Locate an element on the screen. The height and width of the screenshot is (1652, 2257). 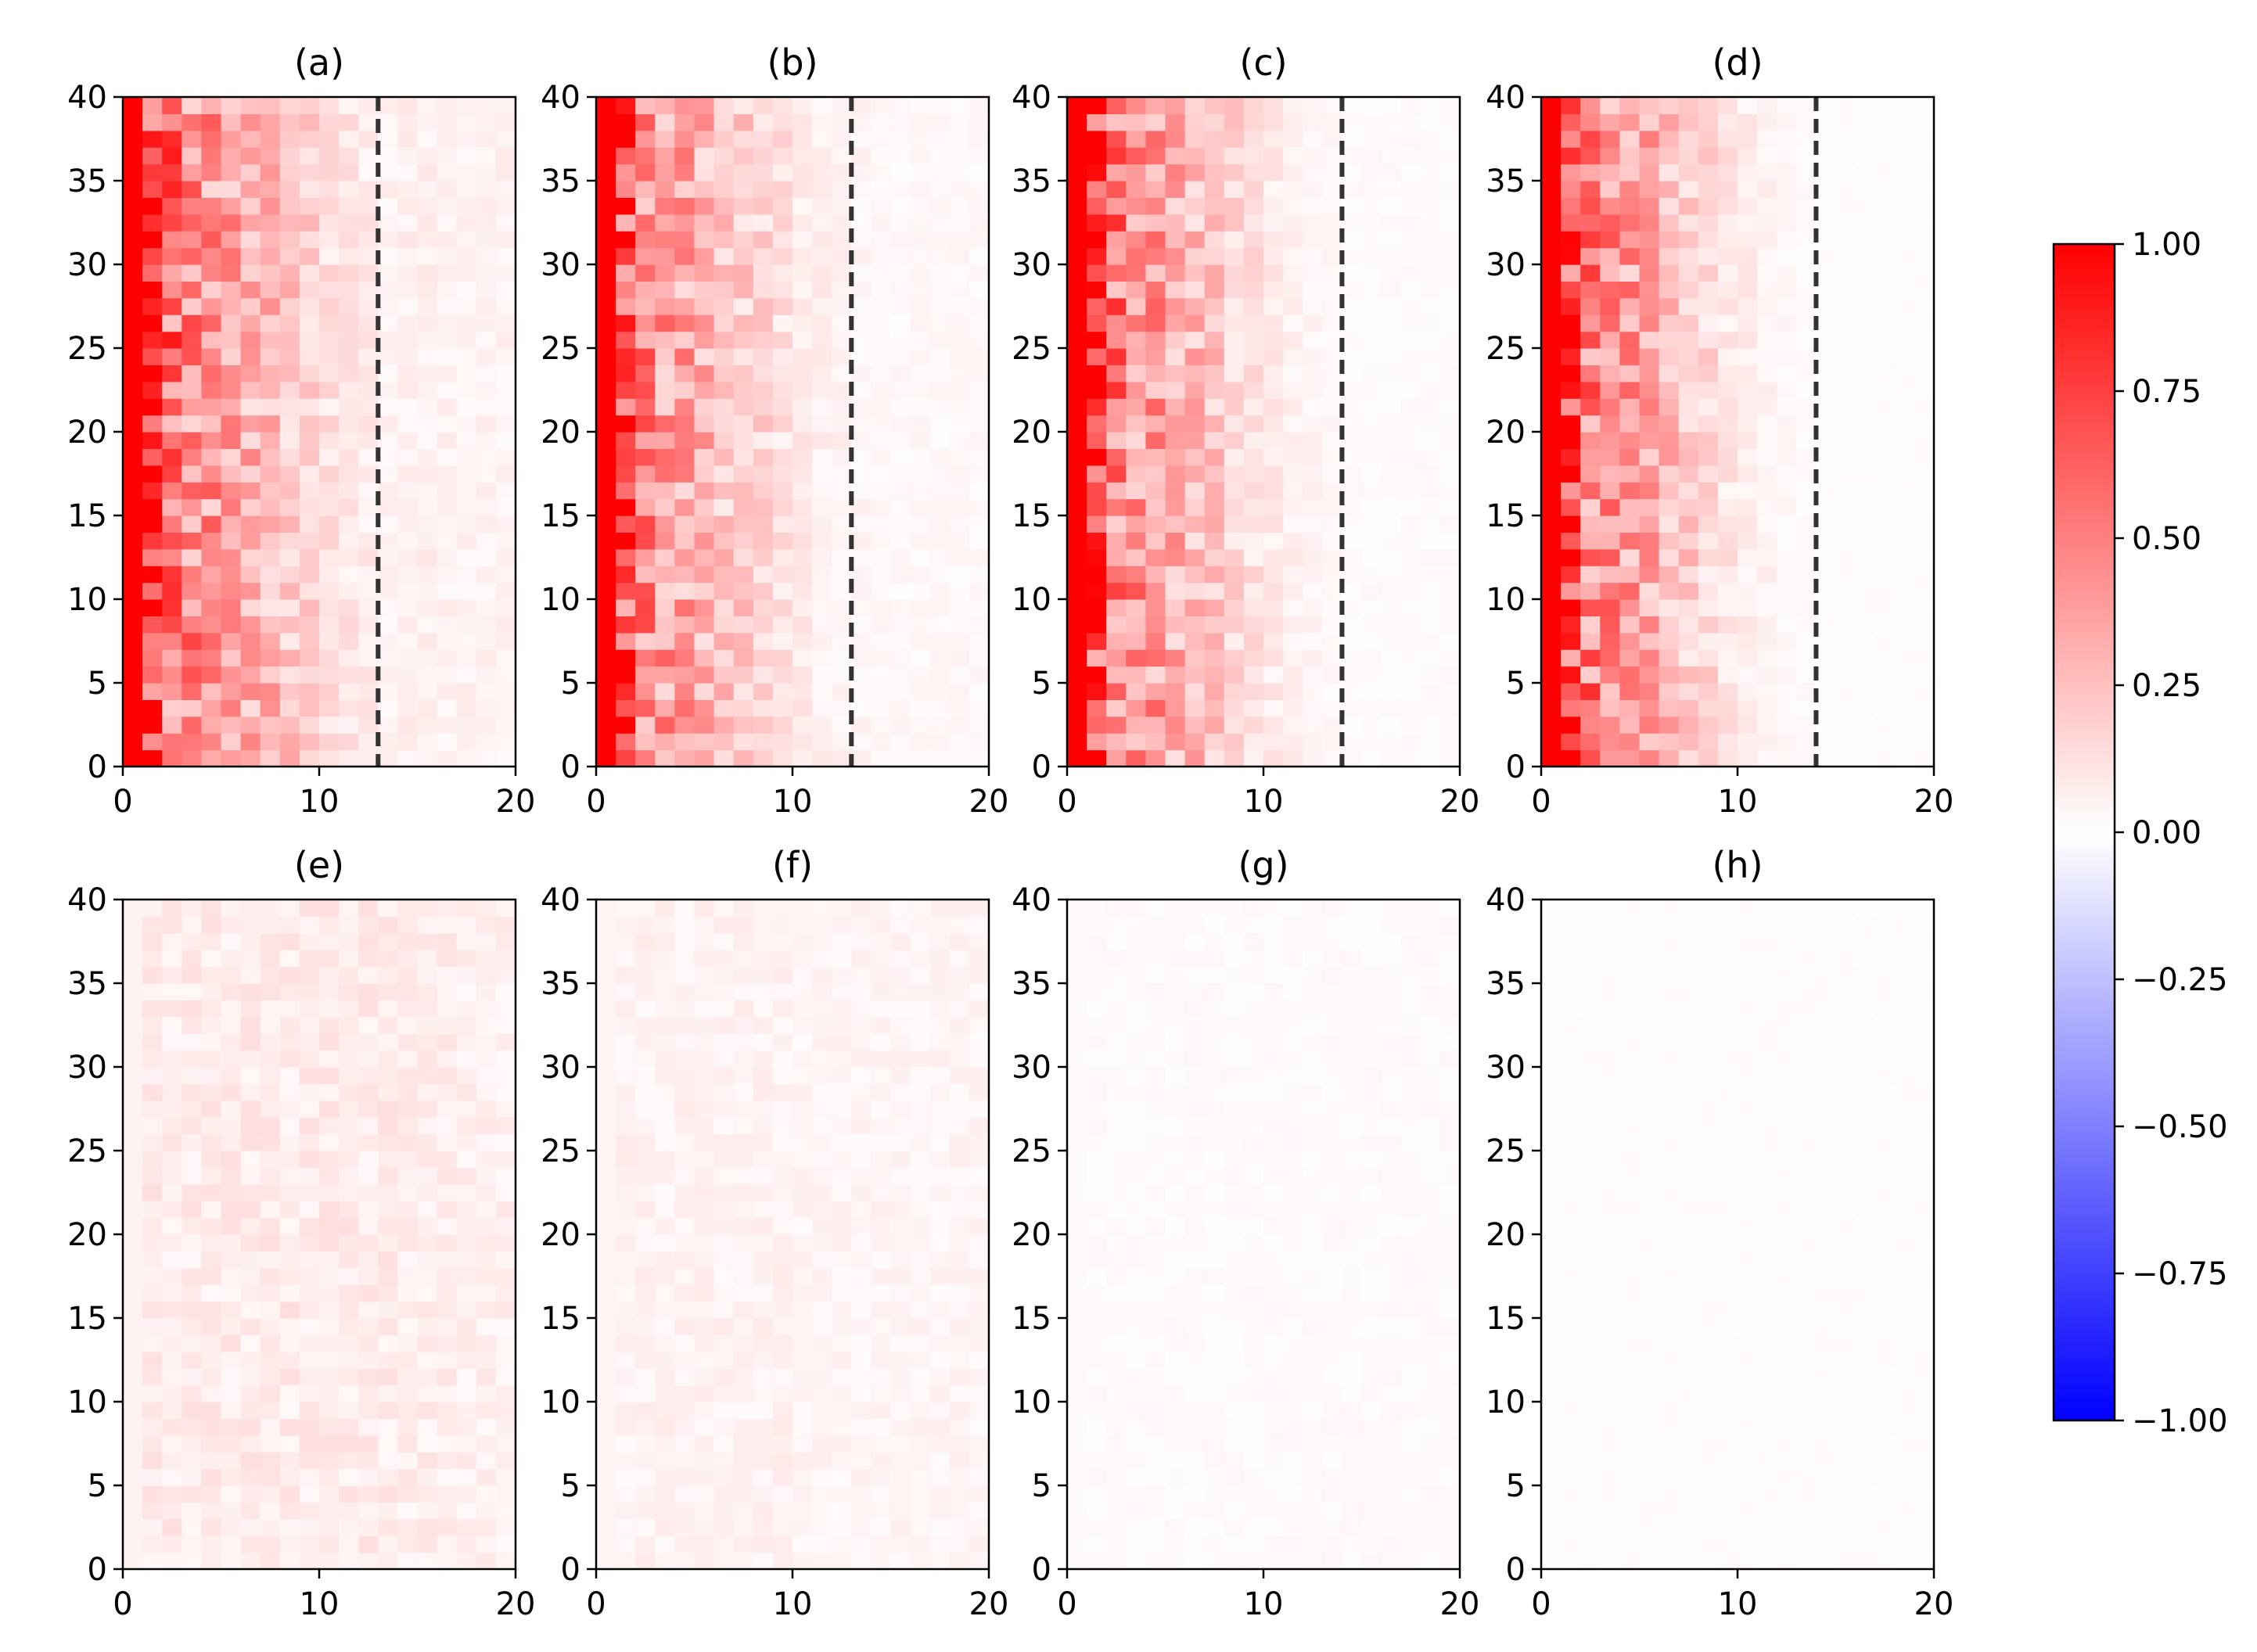
y-tick-label: 15 is located at coordinates (87, 1319).